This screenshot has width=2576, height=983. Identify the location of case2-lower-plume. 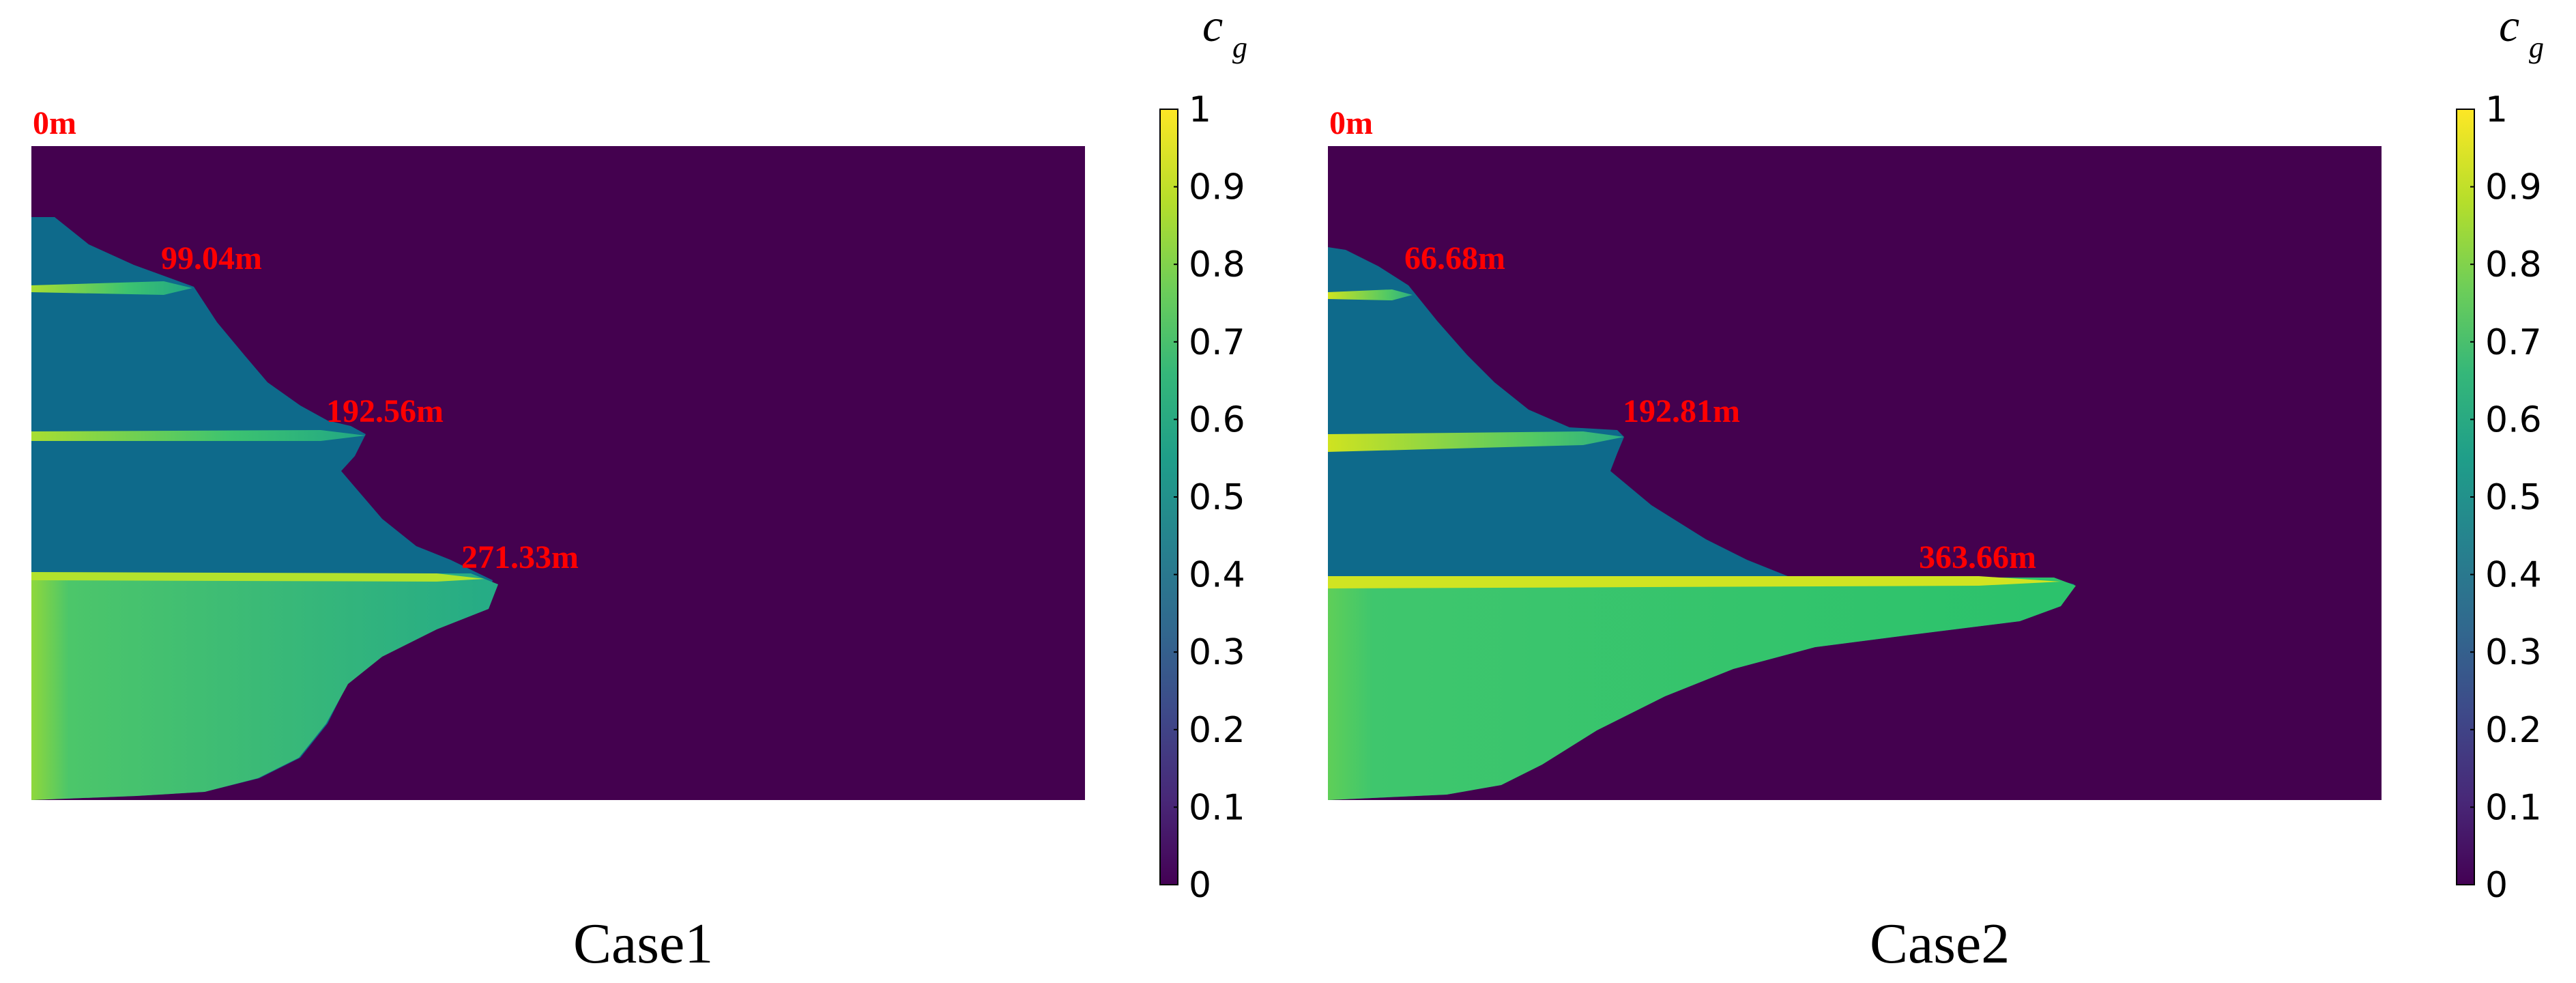
(1702, 689).